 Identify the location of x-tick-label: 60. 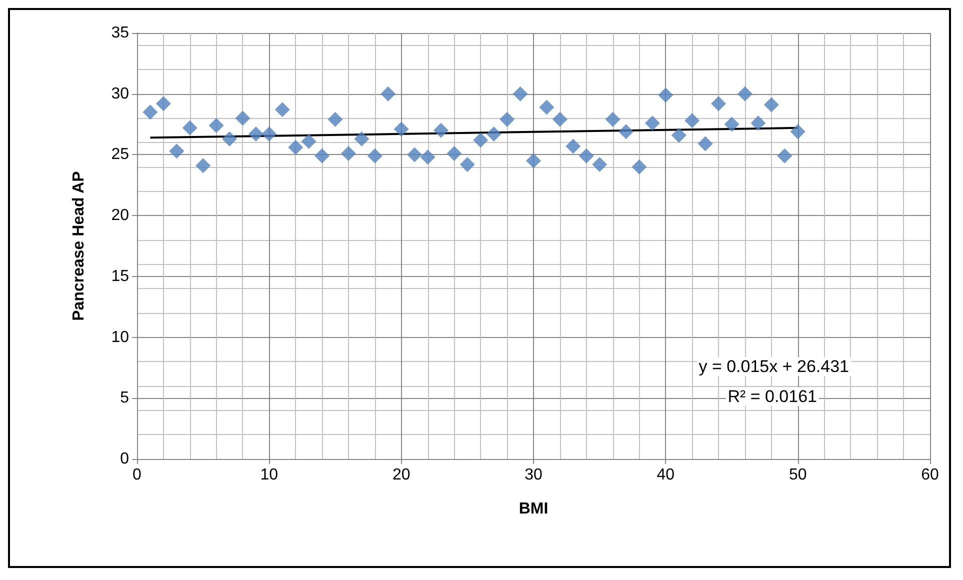
(930, 475).